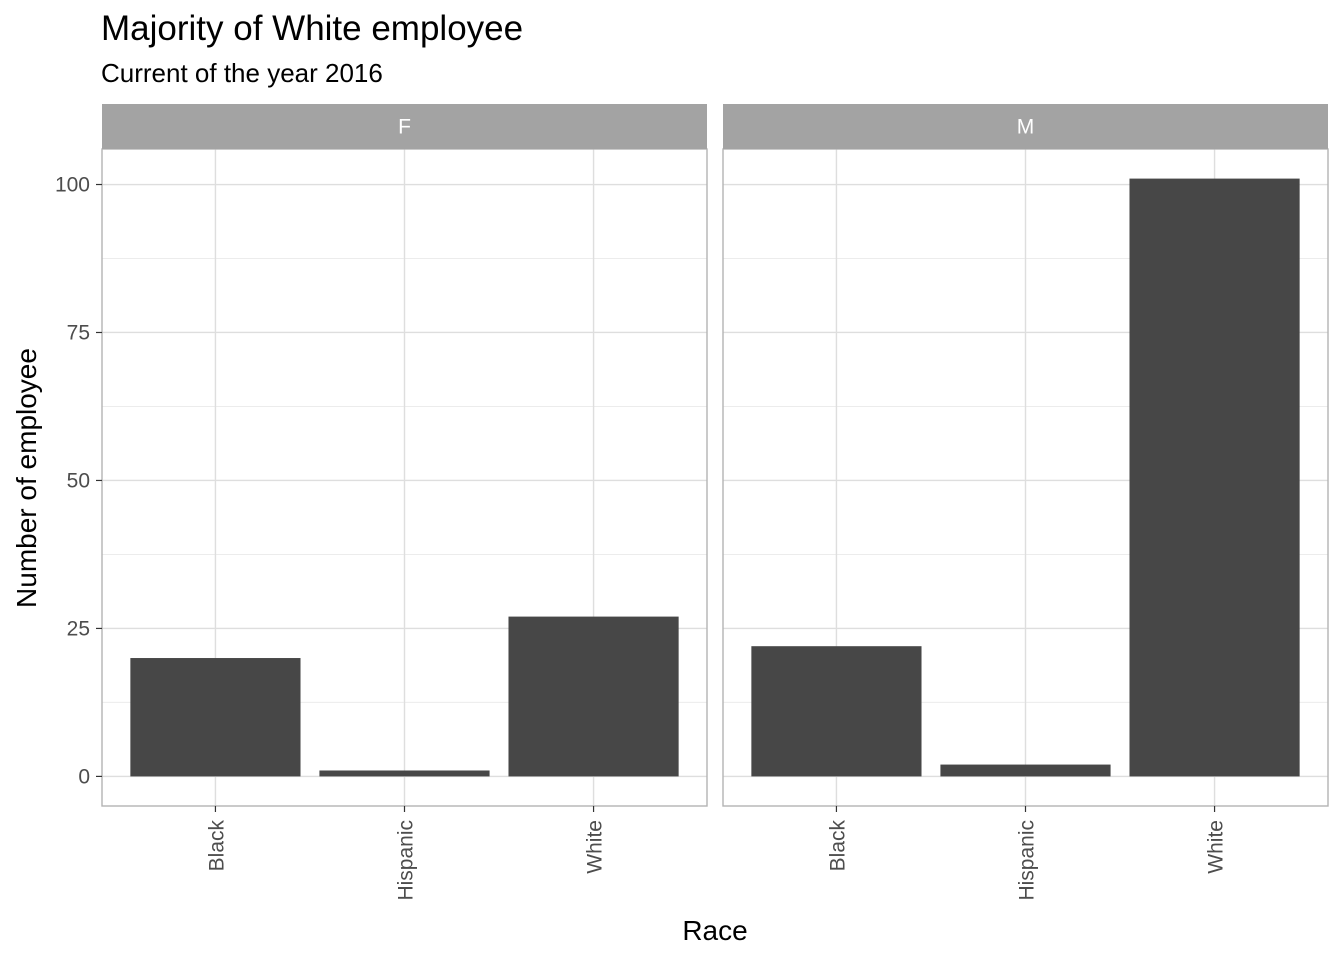 Image resolution: width=1344 pixels, height=960 pixels. What do you see at coordinates (836, 711) in the screenshot?
I see `bar-M-Black` at bounding box center [836, 711].